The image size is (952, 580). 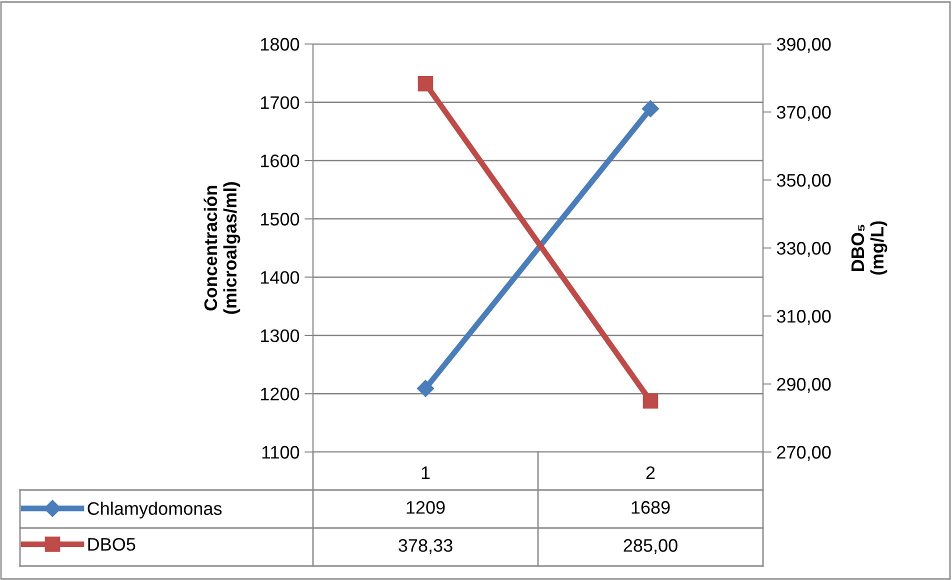 What do you see at coordinates (280, 335) in the screenshot?
I see `y-tick-label: 1300` at bounding box center [280, 335].